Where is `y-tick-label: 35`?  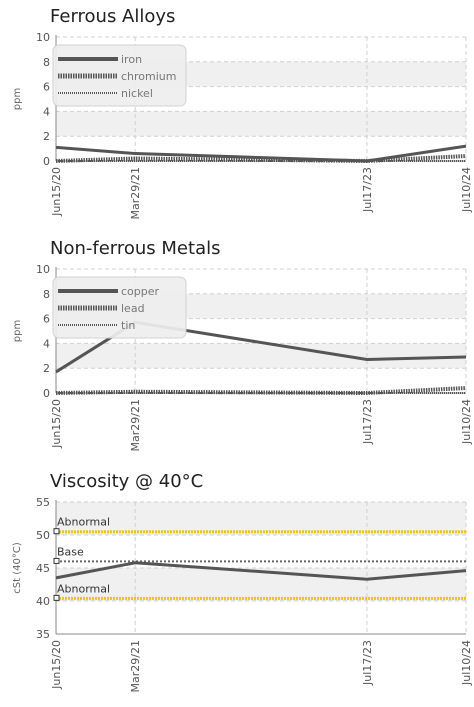
y-tick-label: 35 is located at coordinates (43, 634).